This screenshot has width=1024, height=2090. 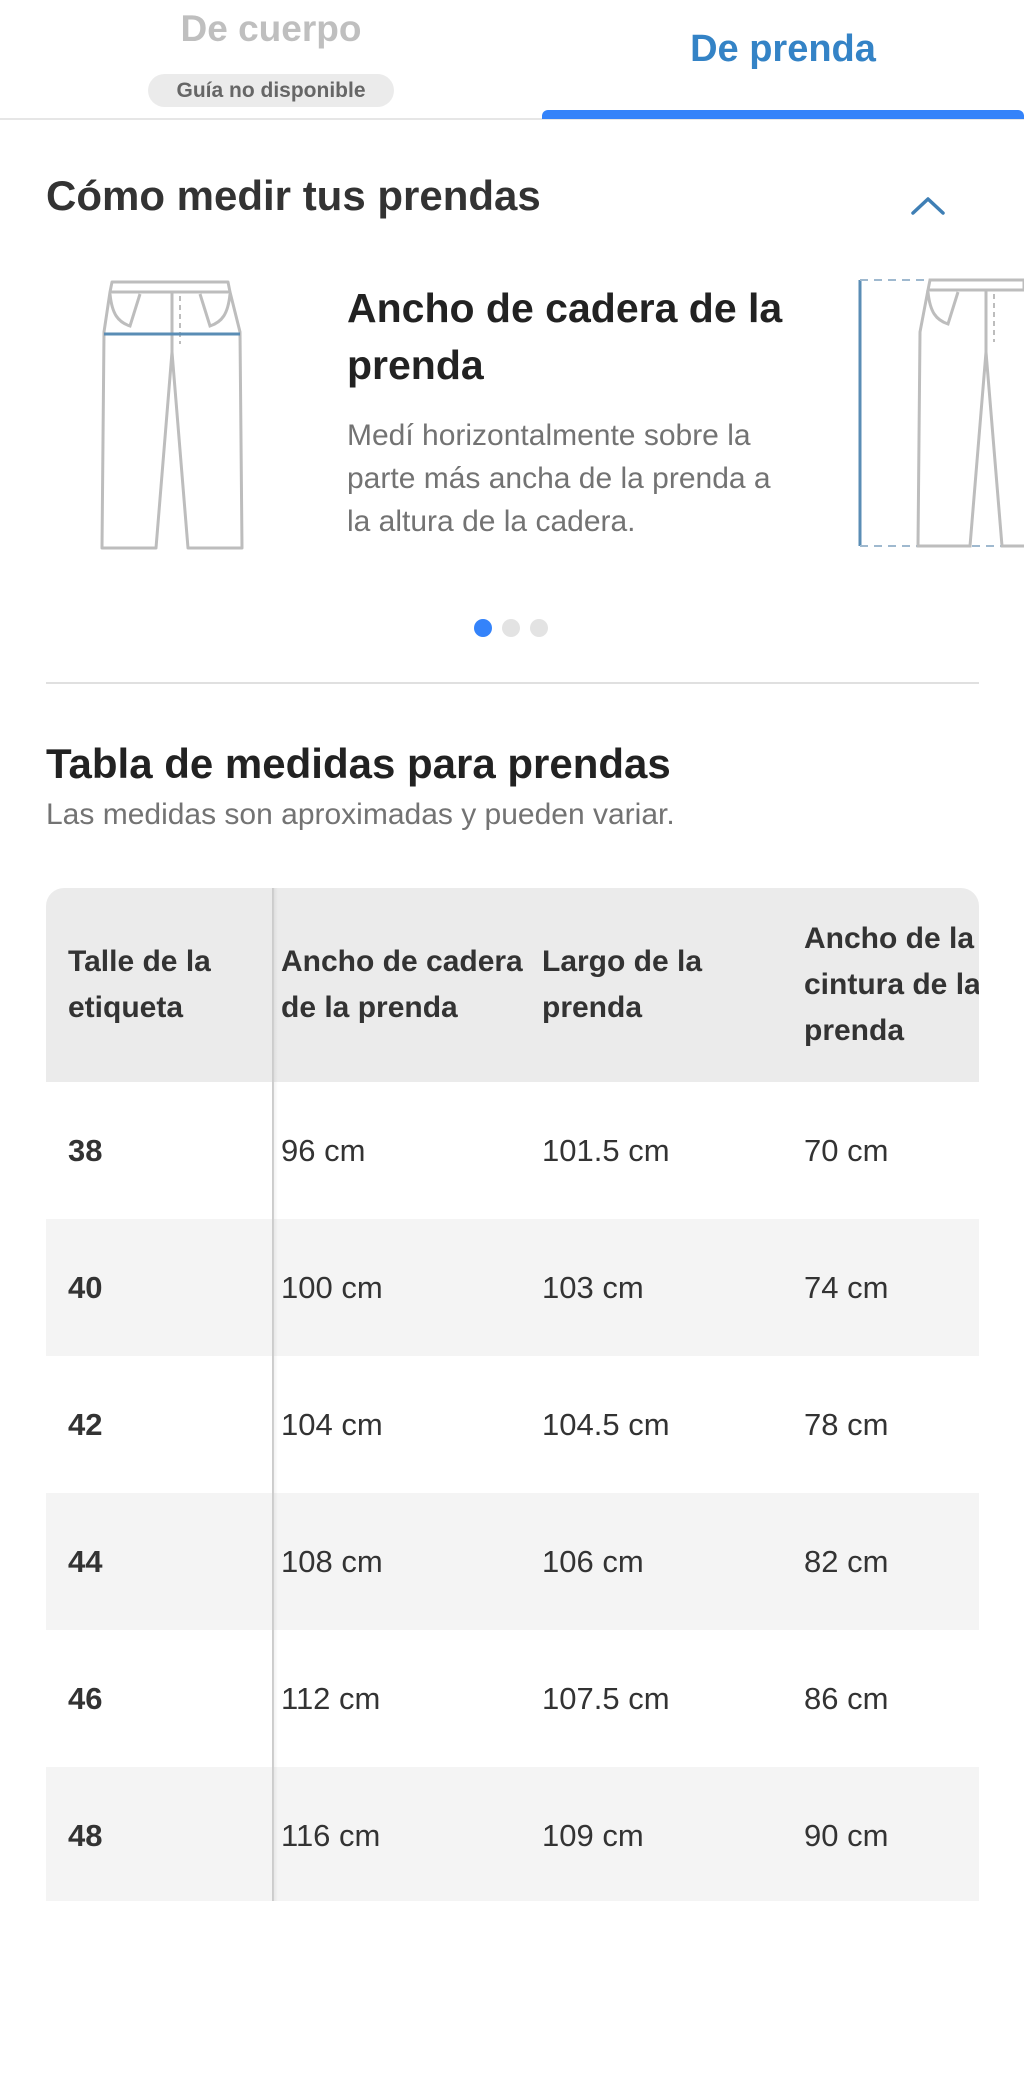 What do you see at coordinates (846, 1698) in the screenshot?
I see `waist-cell: 86 cm` at bounding box center [846, 1698].